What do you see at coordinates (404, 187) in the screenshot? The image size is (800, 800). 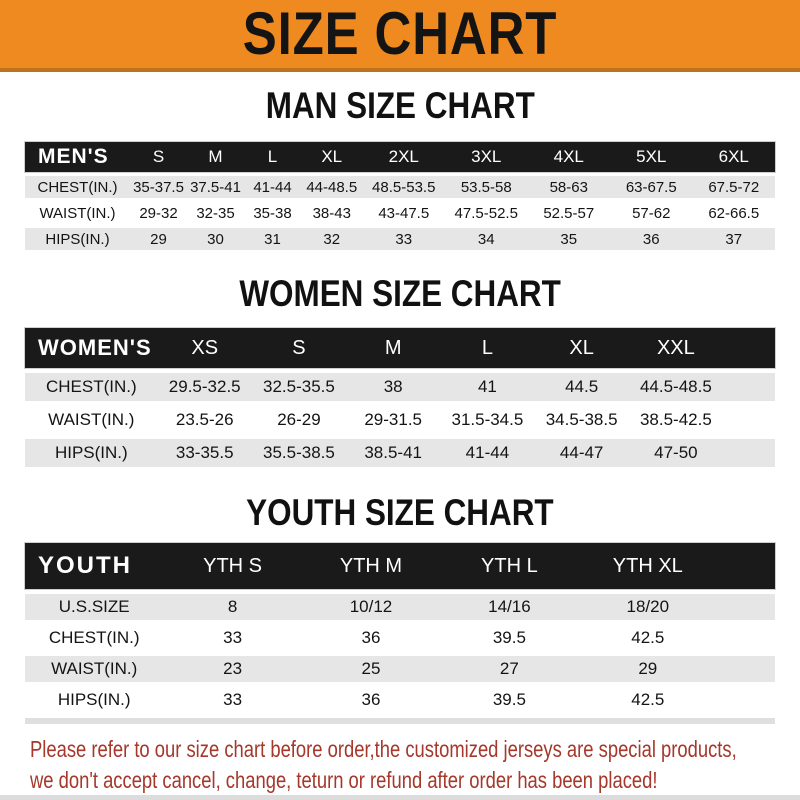 I see `cell: 48.5-53.5` at bounding box center [404, 187].